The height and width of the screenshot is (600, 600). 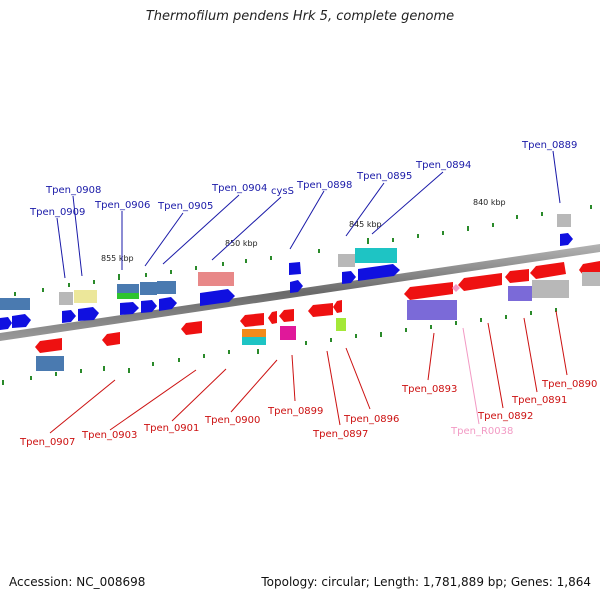 What do you see at coordinates (109, 435) in the screenshot?
I see `gene-label: Tpen_0903` at bounding box center [109, 435].